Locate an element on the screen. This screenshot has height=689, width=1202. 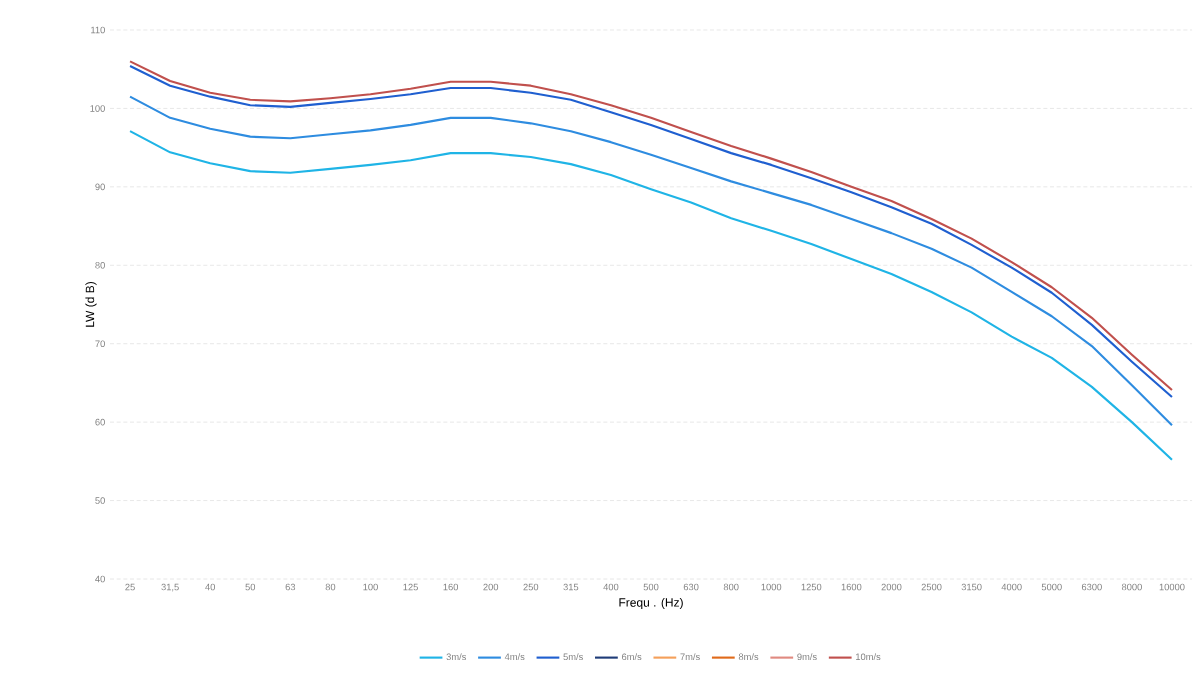
x-tick-label: 40 is located at coordinates (210, 587).